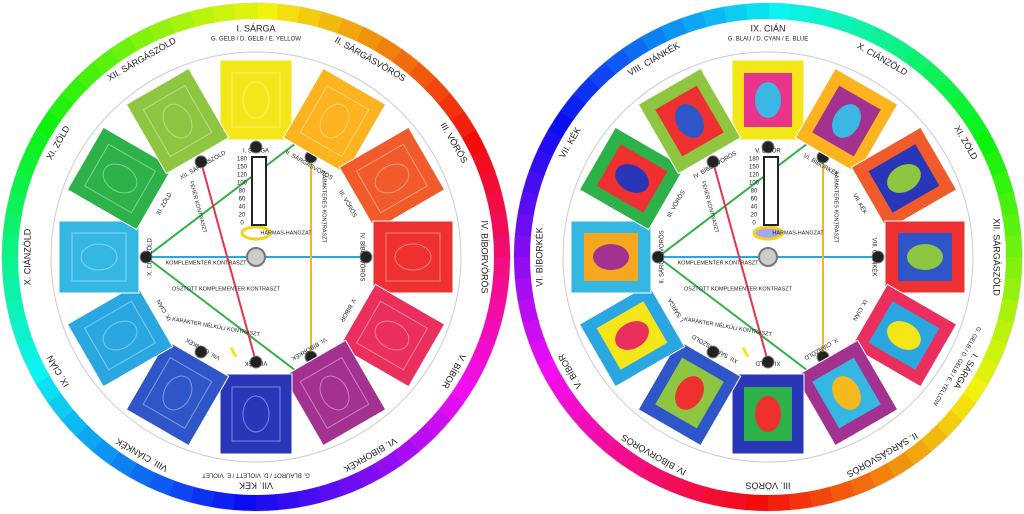 The height and width of the screenshot is (514, 1024). Describe the element at coordinates (754, 216) in the screenshot. I see `scale-label: 20` at that location.